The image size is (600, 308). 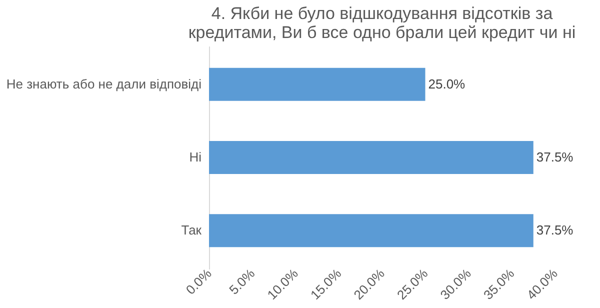 I want to click on y-tick-label: Ні, so click(x=195, y=157).